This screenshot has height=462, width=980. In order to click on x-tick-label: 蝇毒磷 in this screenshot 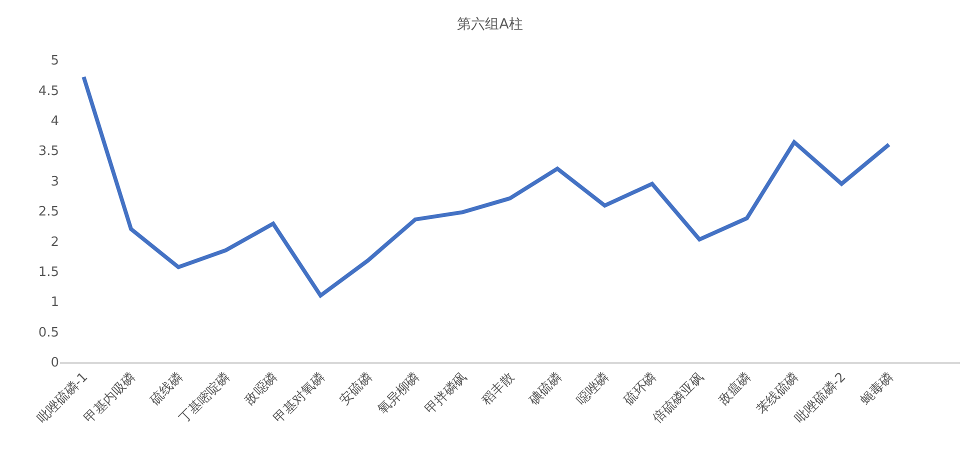, I will do `click(877, 389)`.